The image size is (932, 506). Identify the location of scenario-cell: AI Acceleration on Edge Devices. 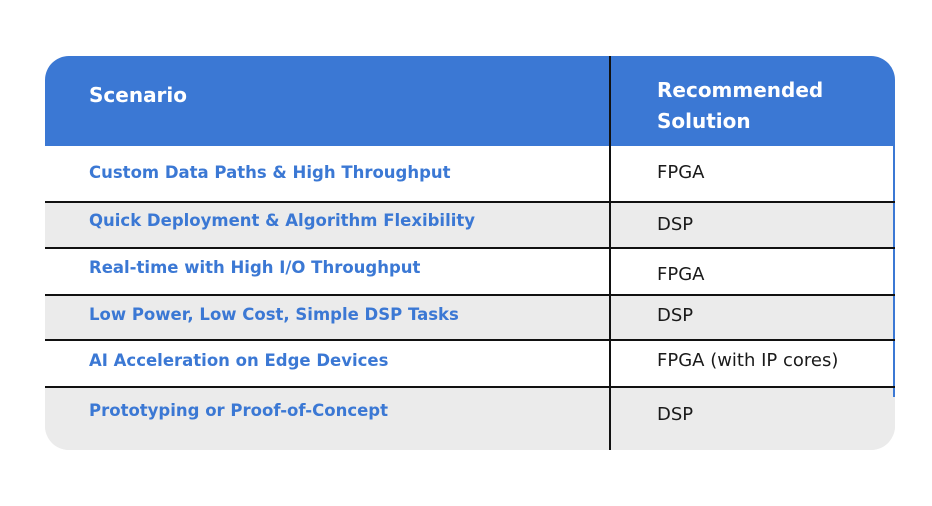
(239, 360).